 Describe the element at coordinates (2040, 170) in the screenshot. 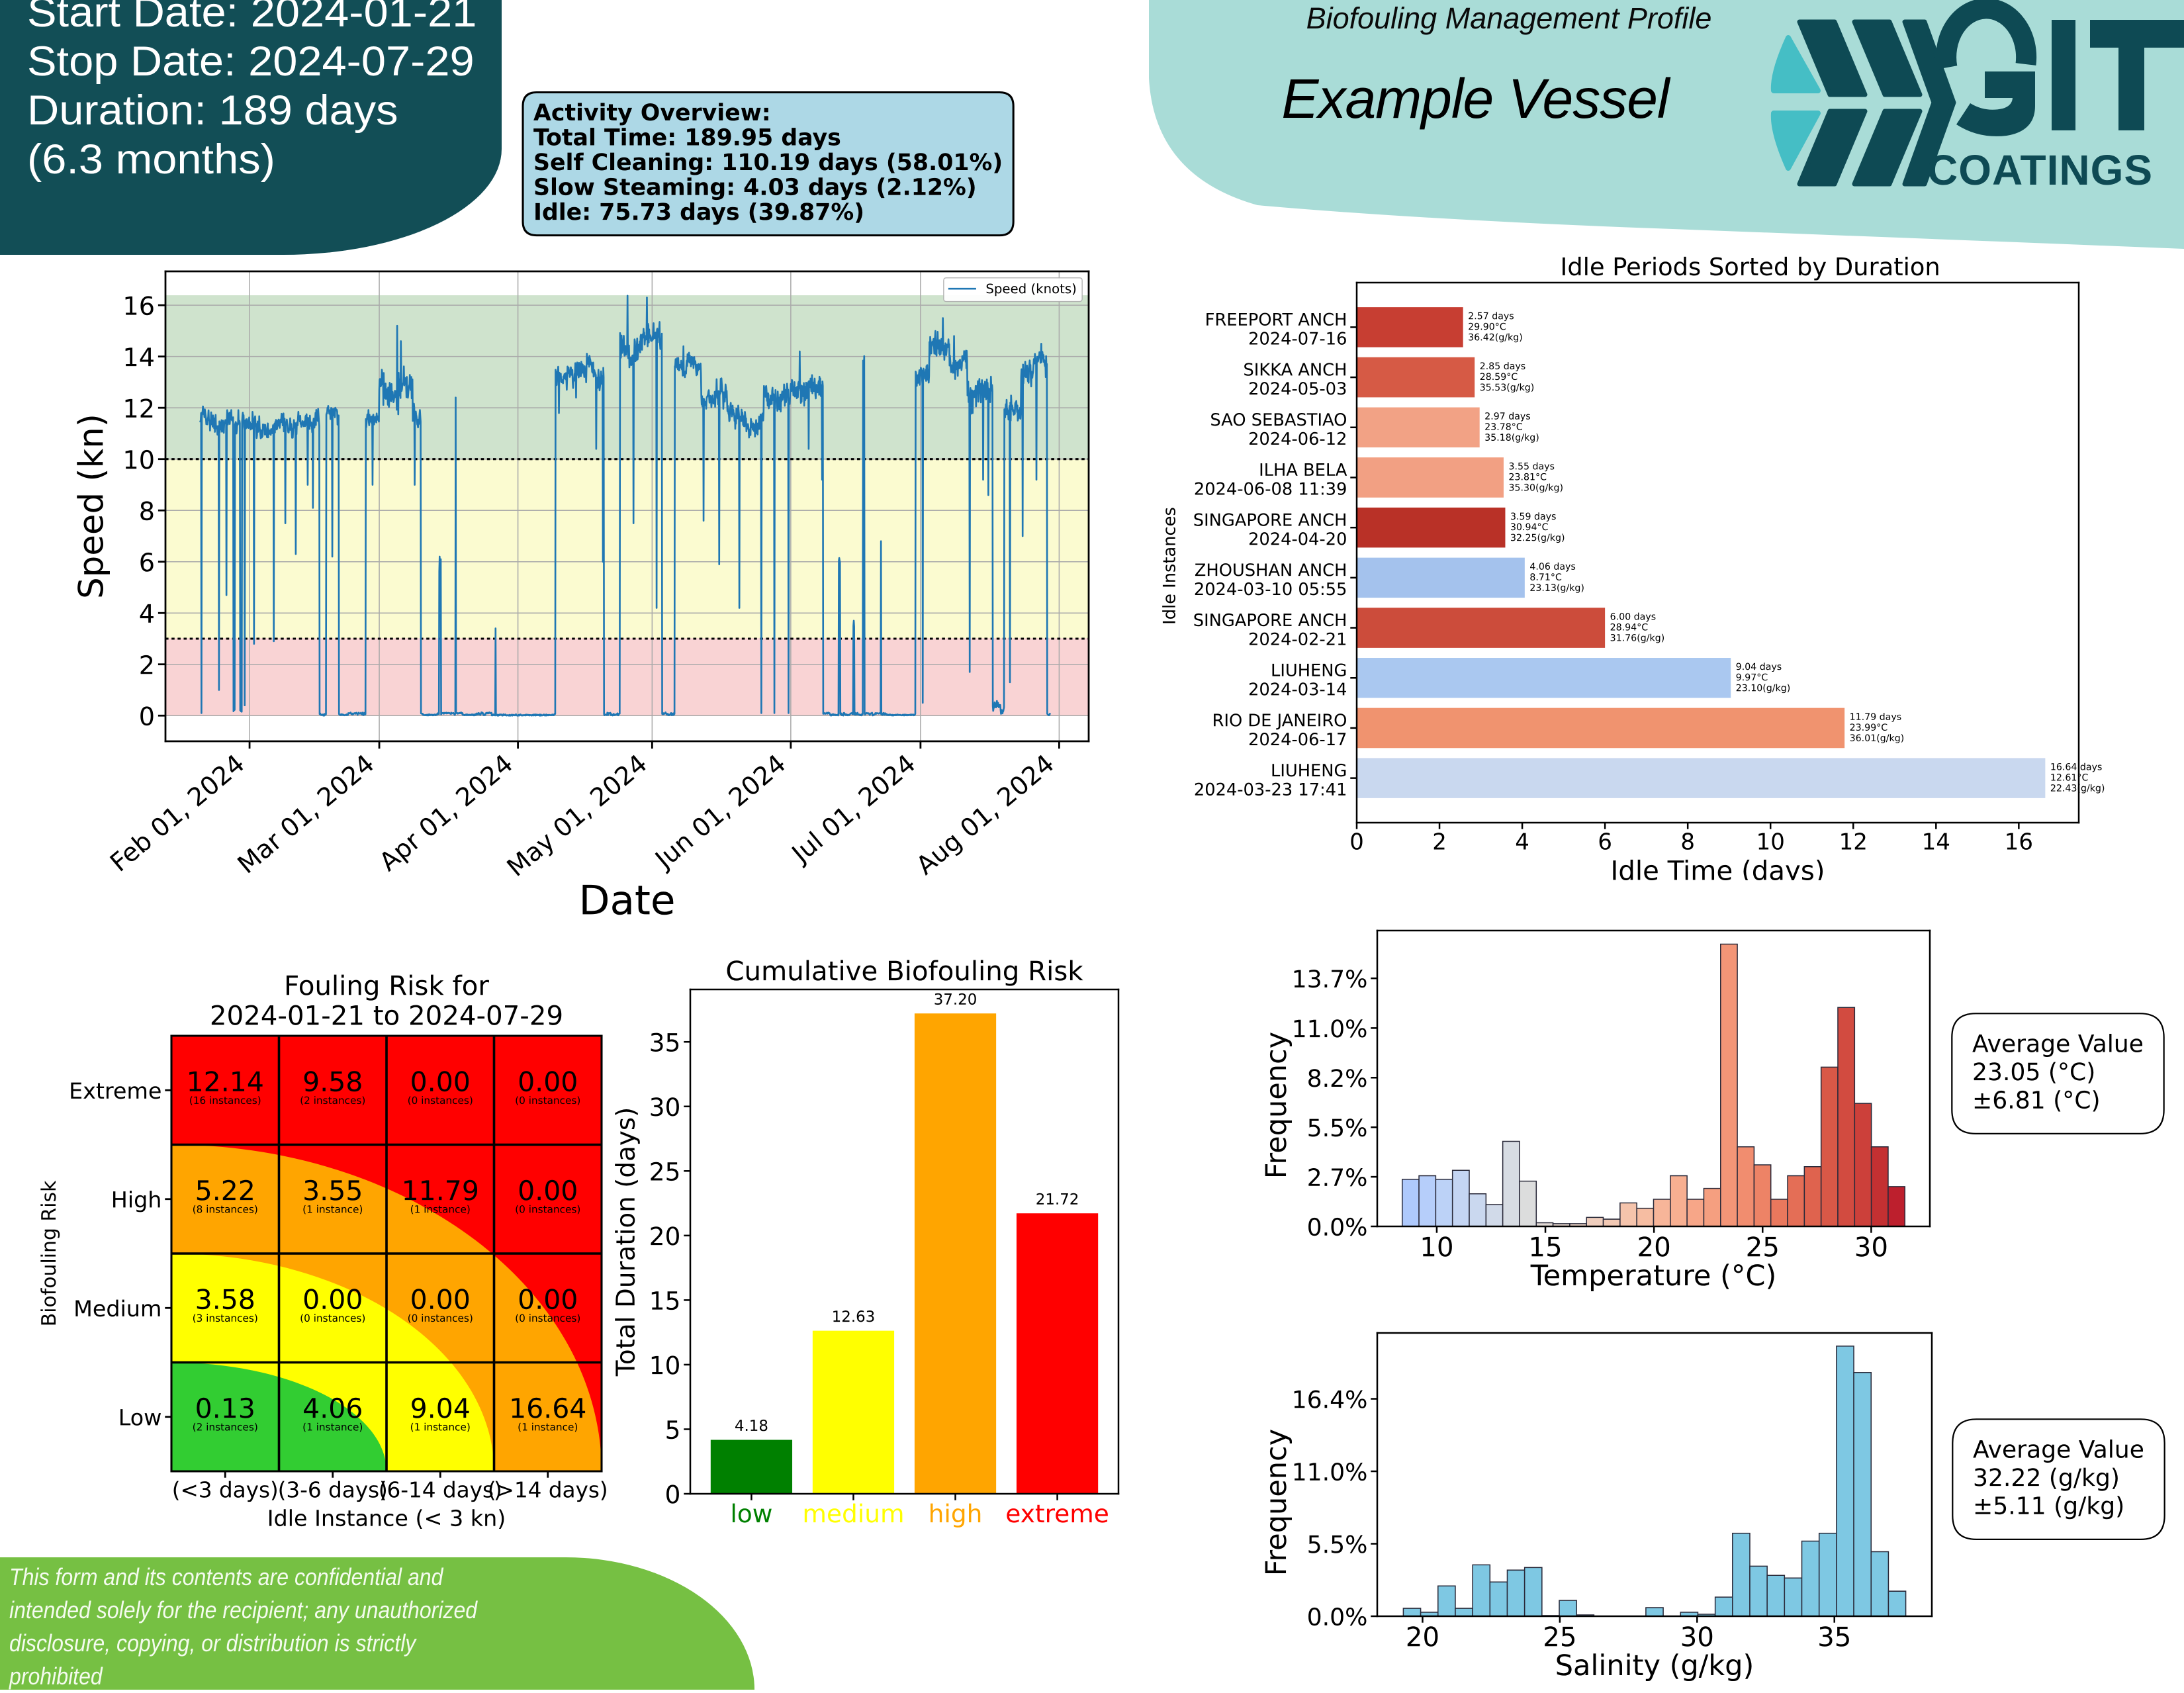

I see `svg-text: COATINGS` at that location.